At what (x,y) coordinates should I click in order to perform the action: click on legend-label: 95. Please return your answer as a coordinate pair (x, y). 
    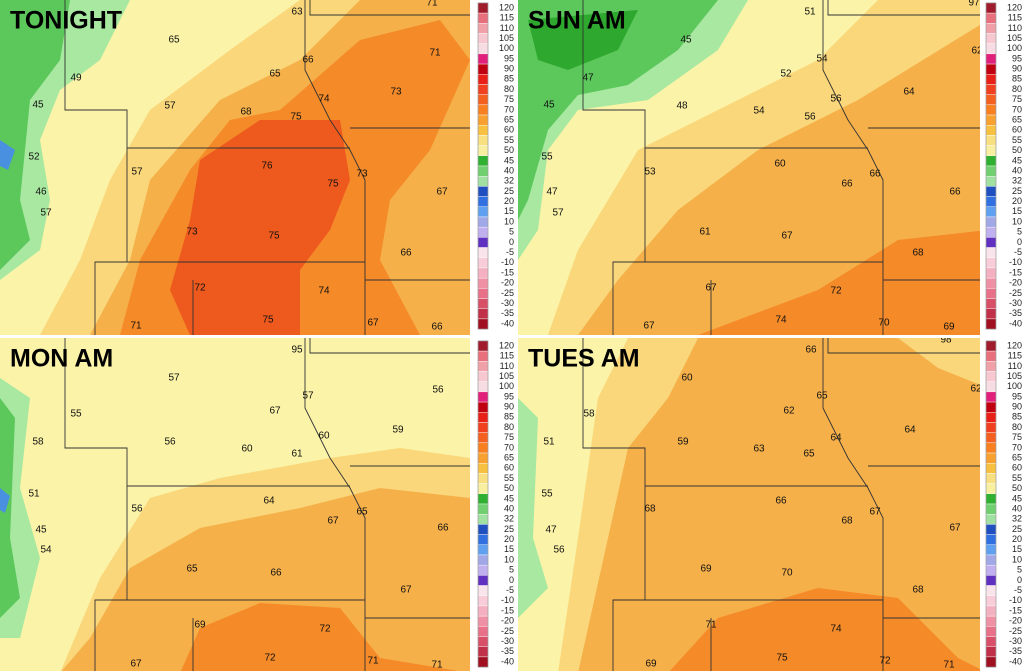
    Looking at the image, I should click on (509, 396).